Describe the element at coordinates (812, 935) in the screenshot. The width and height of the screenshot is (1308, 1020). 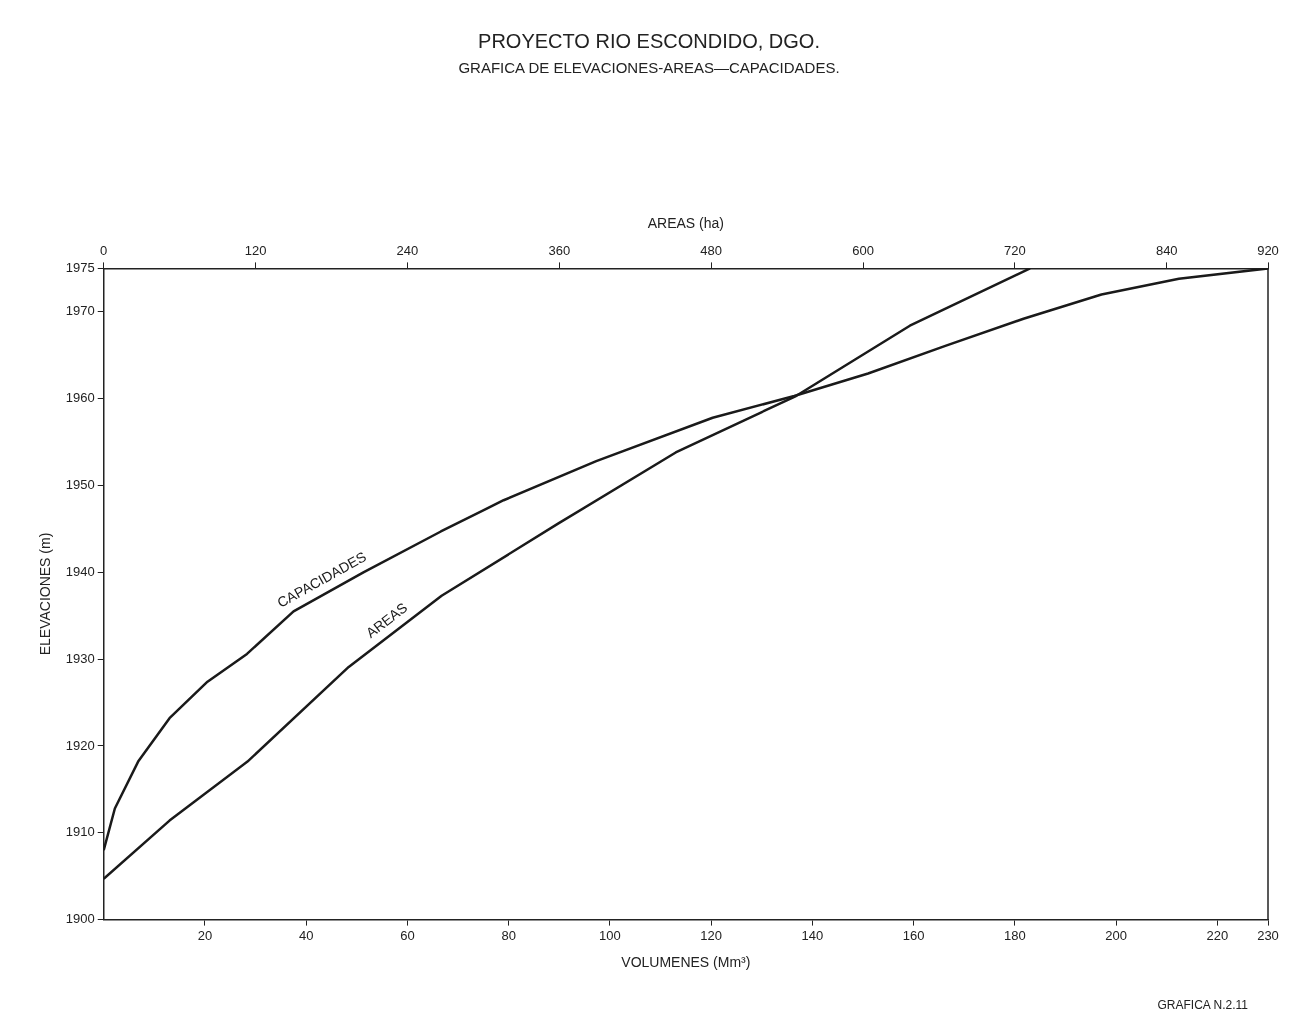
I see `x-tick-label: 140` at that location.